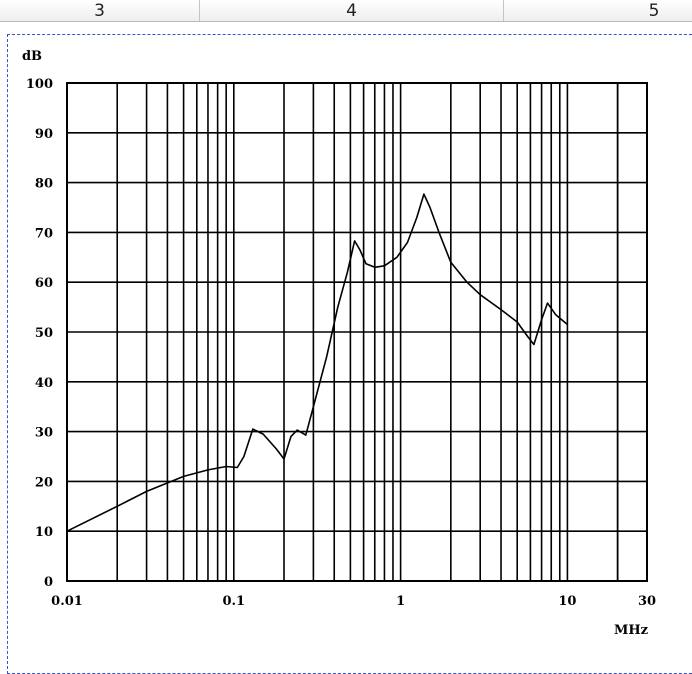 This screenshot has height=674, width=692. I want to click on x-tick-labels: 0.01 0.1 1 10 30, so click(353, 601).